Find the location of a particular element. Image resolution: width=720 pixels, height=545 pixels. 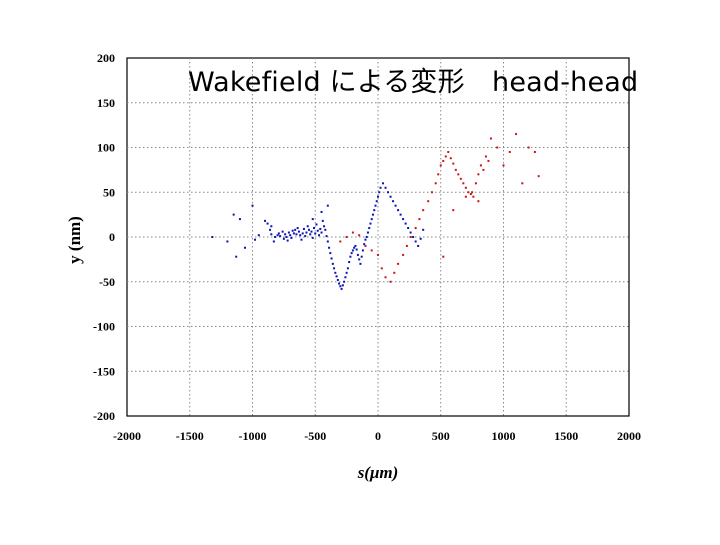

x-tick-label: 1500 is located at coordinates (566, 436).